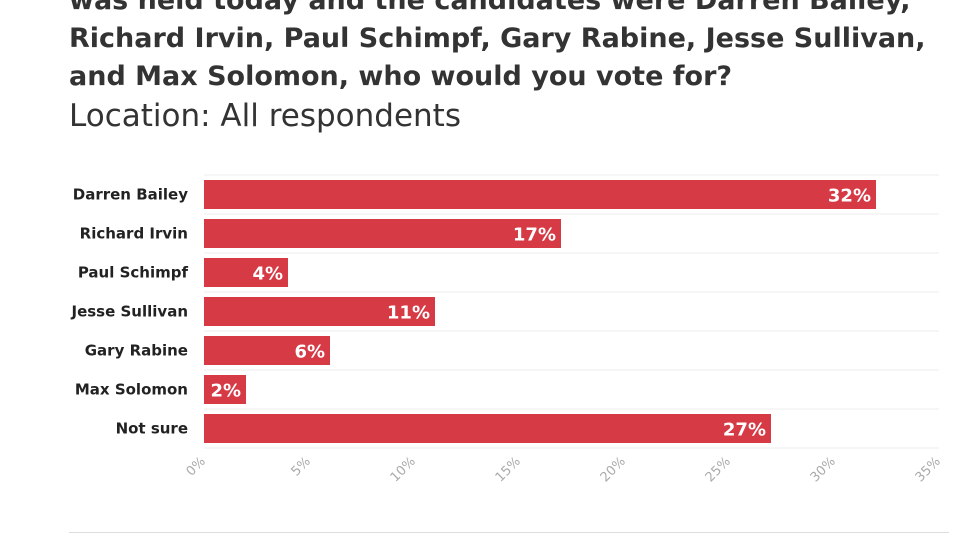 The image size is (980, 550). Describe the element at coordinates (744, 430) in the screenshot. I see `value-label: 27%` at that location.